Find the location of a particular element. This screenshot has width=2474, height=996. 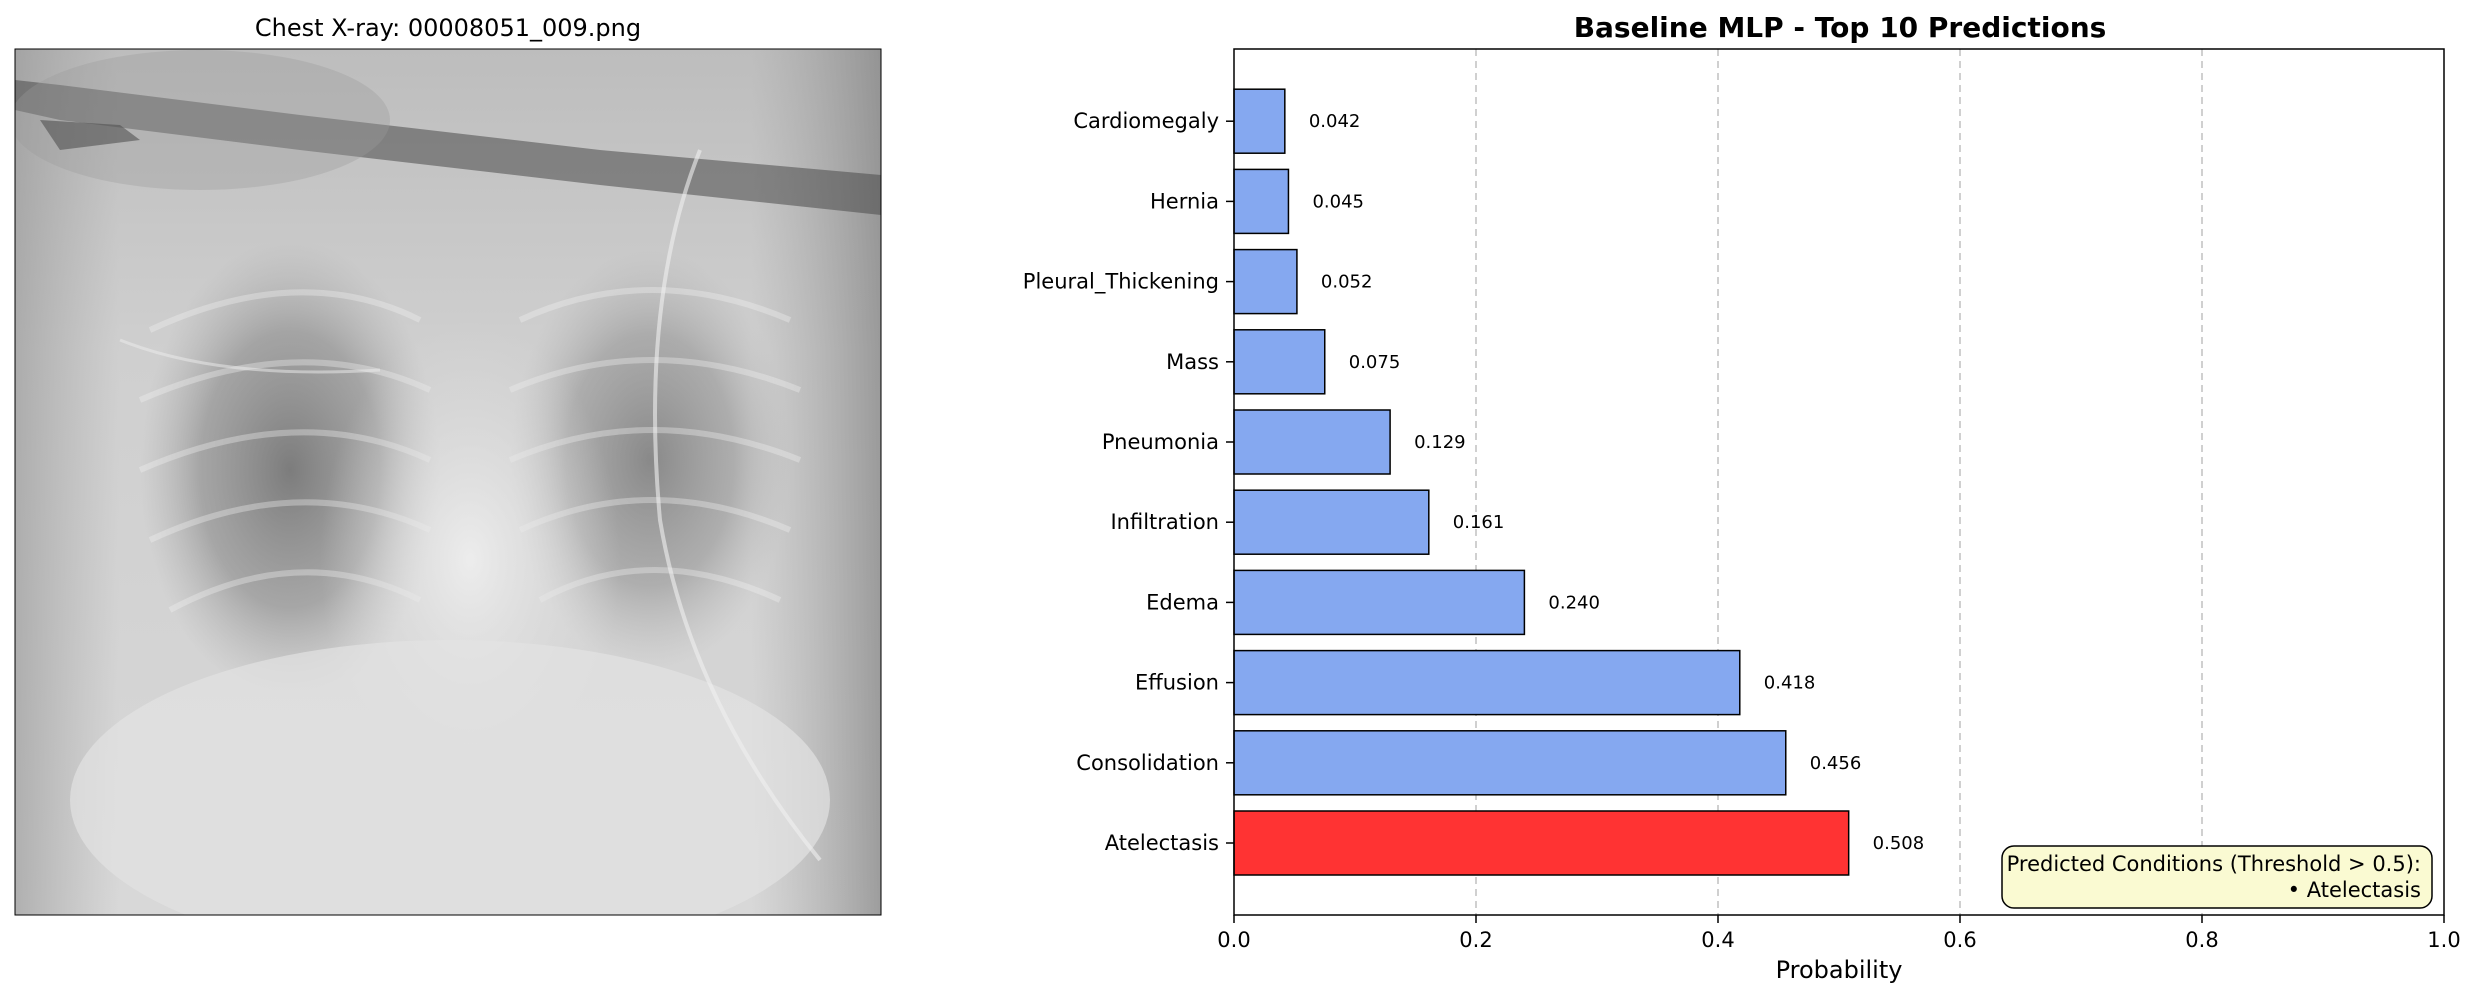

bar-hernia is located at coordinates (1261, 201).